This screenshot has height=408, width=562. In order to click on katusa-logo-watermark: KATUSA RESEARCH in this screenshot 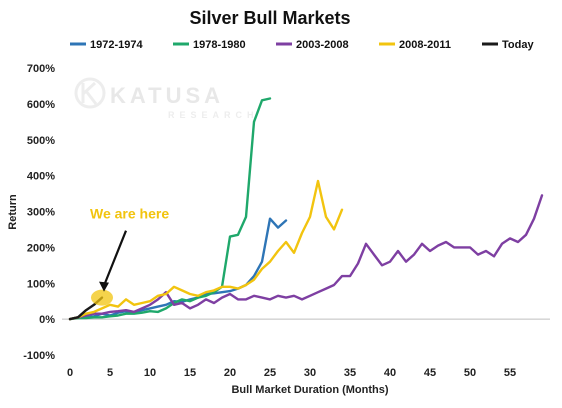, I will do `click(166, 98)`.